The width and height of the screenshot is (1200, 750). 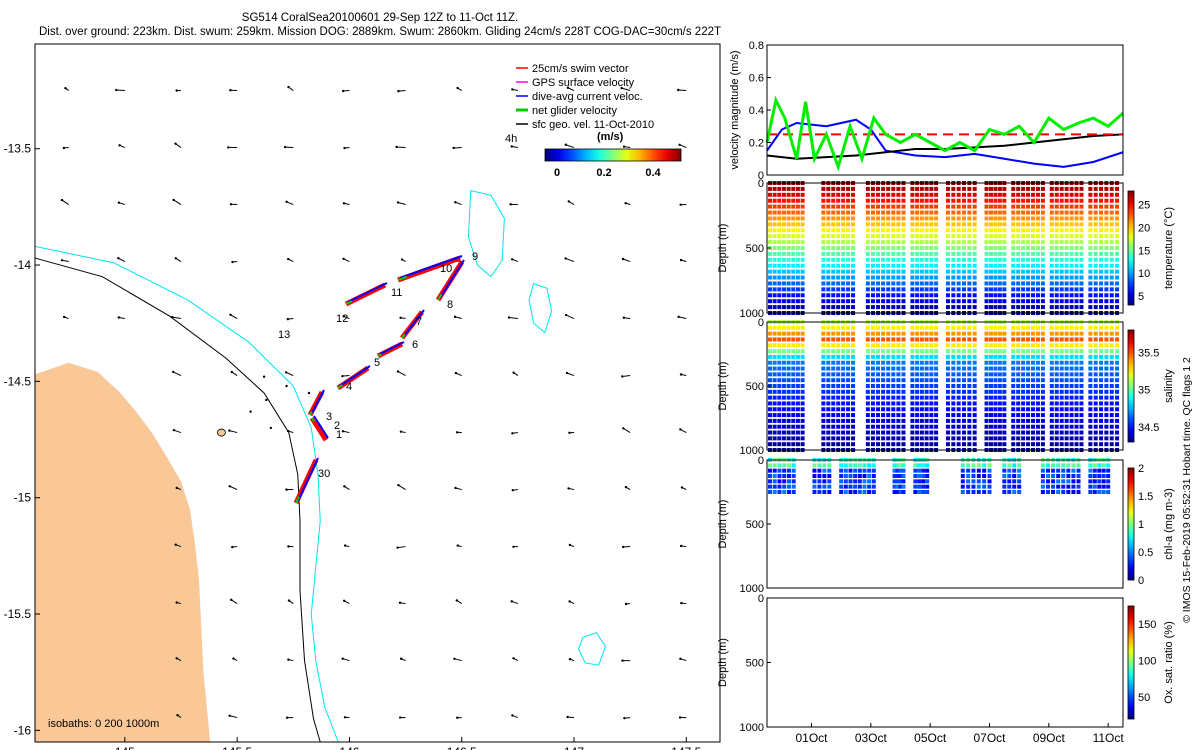 What do you see at coordinates (1144, 274) in the screenshot?
I see `profile-colorbar-tick: 10` at bounding box center [1144, 274].